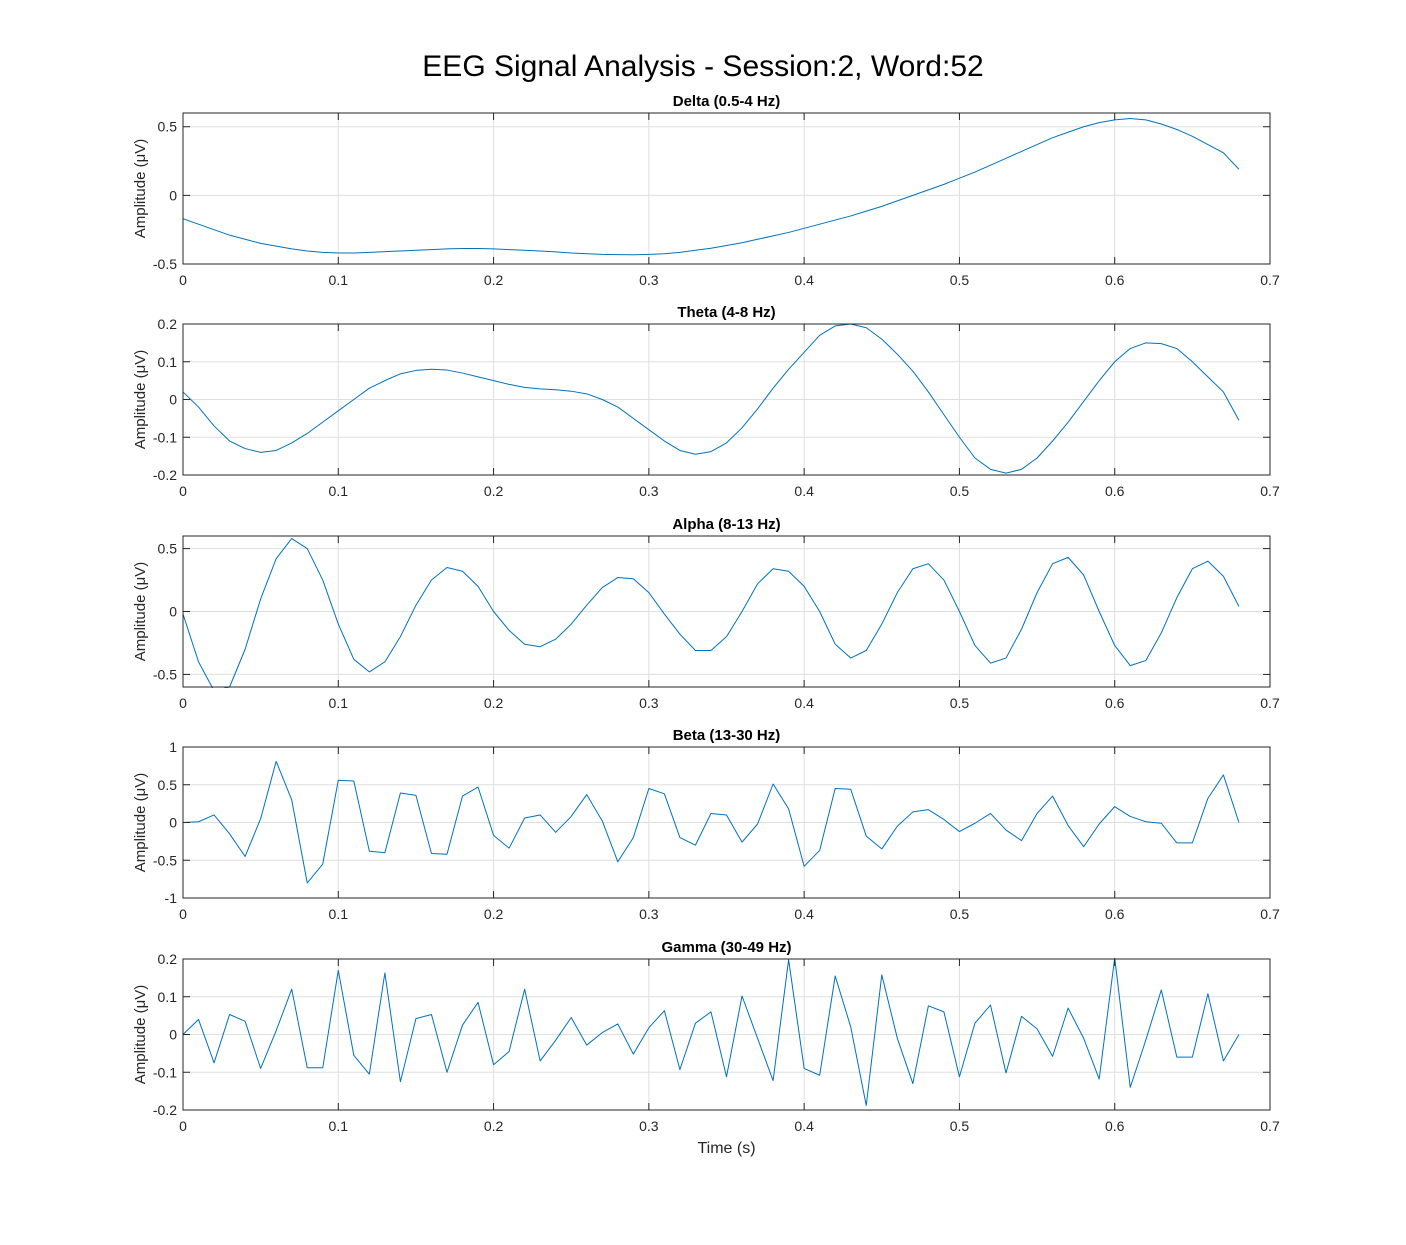 This screenshot has width=1406, height=1245. I want to click on x-axis-label: Time (s), so click(726, 1148).